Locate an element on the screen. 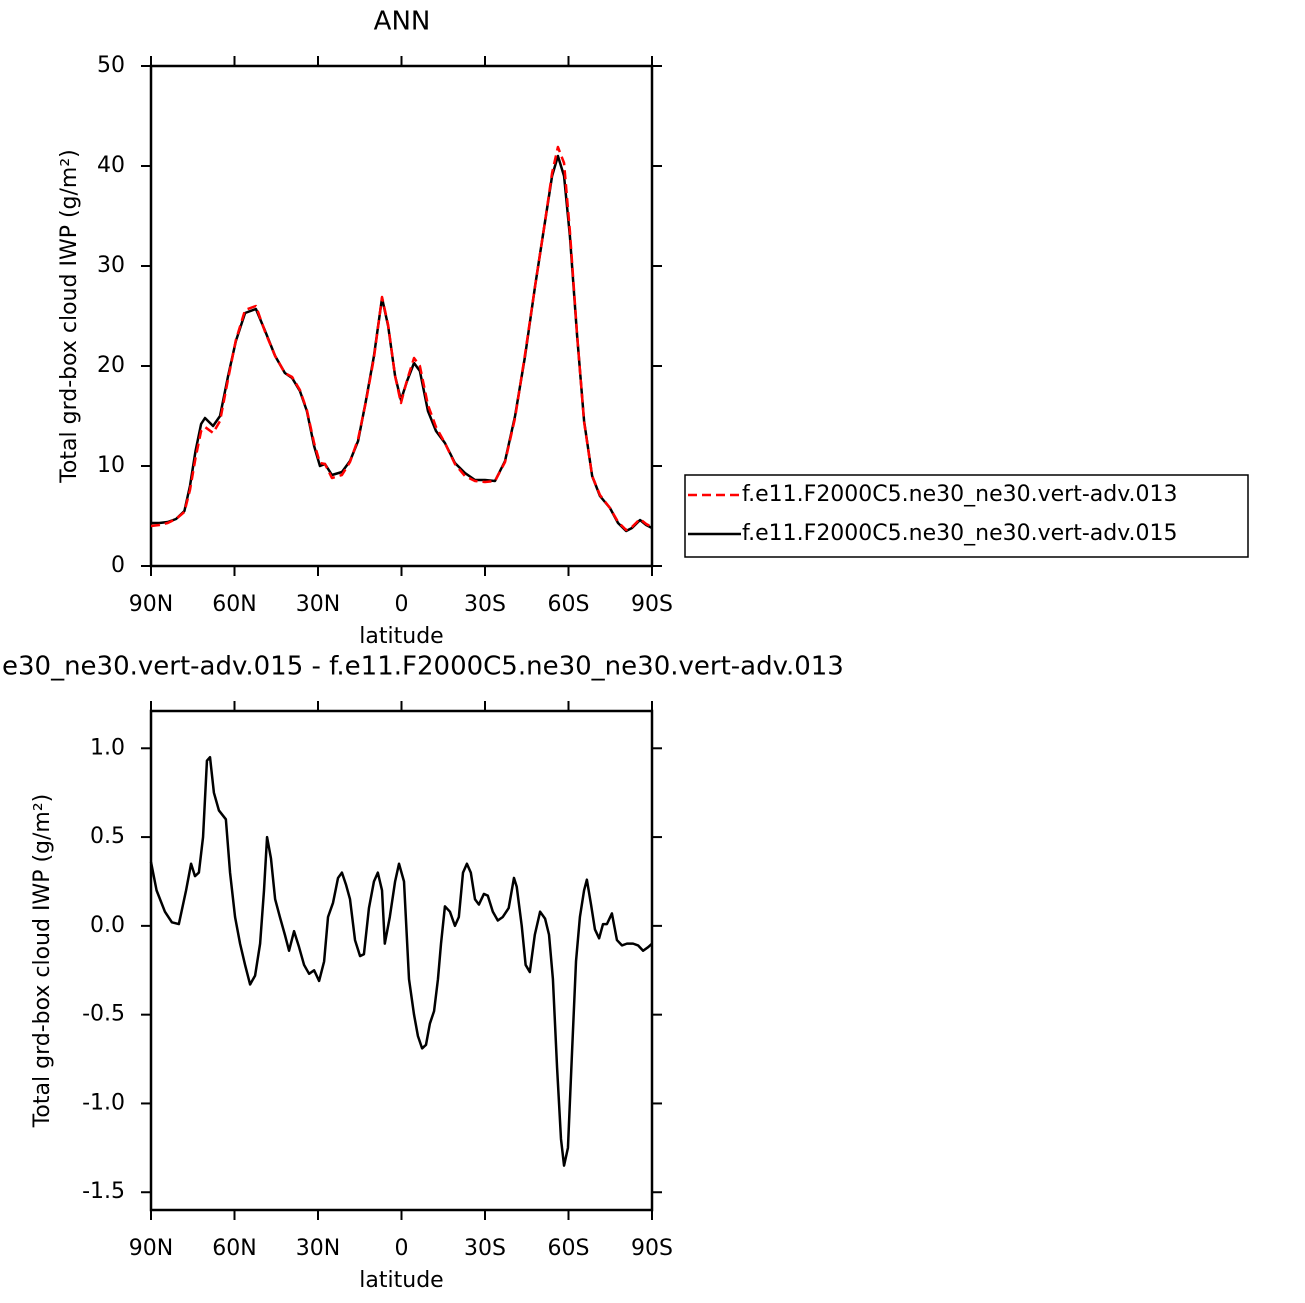 This screenshot has width=1305, height=1303. y-tick-label: 0.0 is located at coordinates (107, 925).